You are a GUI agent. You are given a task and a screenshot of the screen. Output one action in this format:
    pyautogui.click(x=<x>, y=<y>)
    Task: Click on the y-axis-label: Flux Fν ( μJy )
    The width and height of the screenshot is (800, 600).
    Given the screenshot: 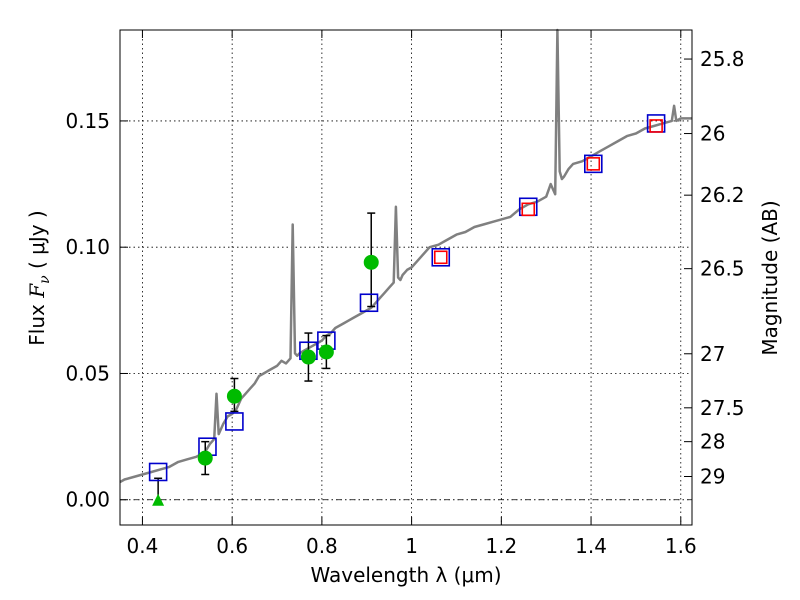 What is the action you would take?
    pyautogui.click(x=39, y=277)
    